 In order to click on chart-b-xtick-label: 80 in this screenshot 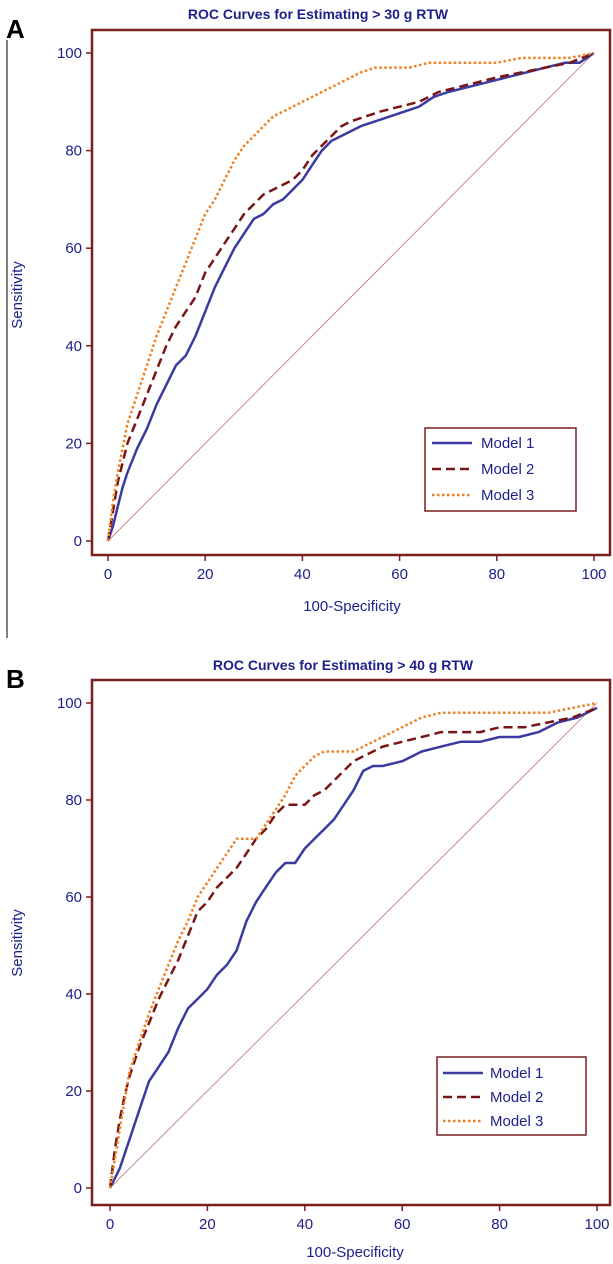, I will do `click(499, 1224)`.